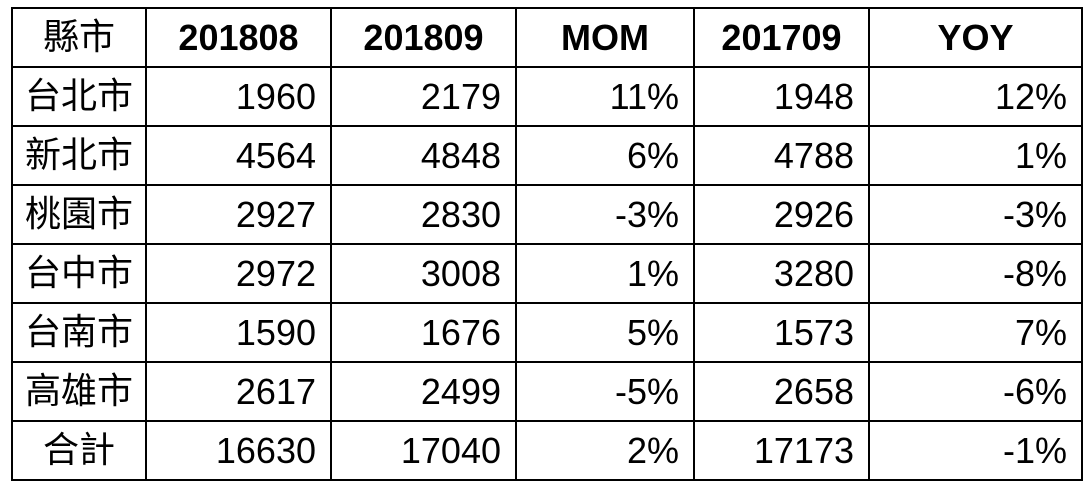 The width and height of the screenshot is (1086, 482). Describe the element at coordinates (605, 450) in the screenshot. I see `cell-mom-total: 2%` at that location.